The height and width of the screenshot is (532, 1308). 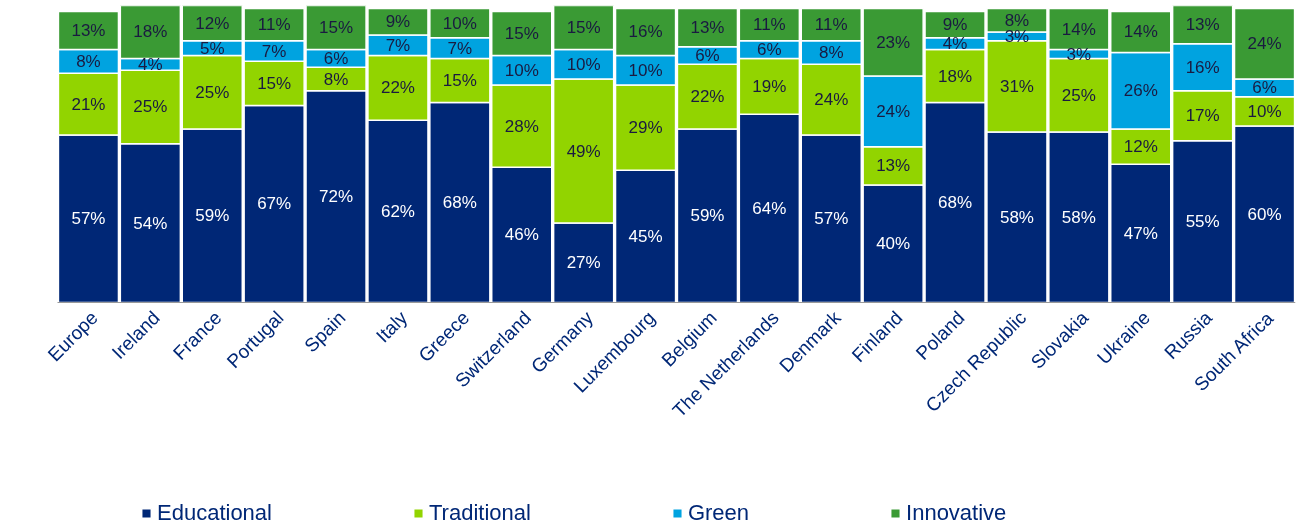 I want to click on data-label: 28%, so click(x=521, y=126).